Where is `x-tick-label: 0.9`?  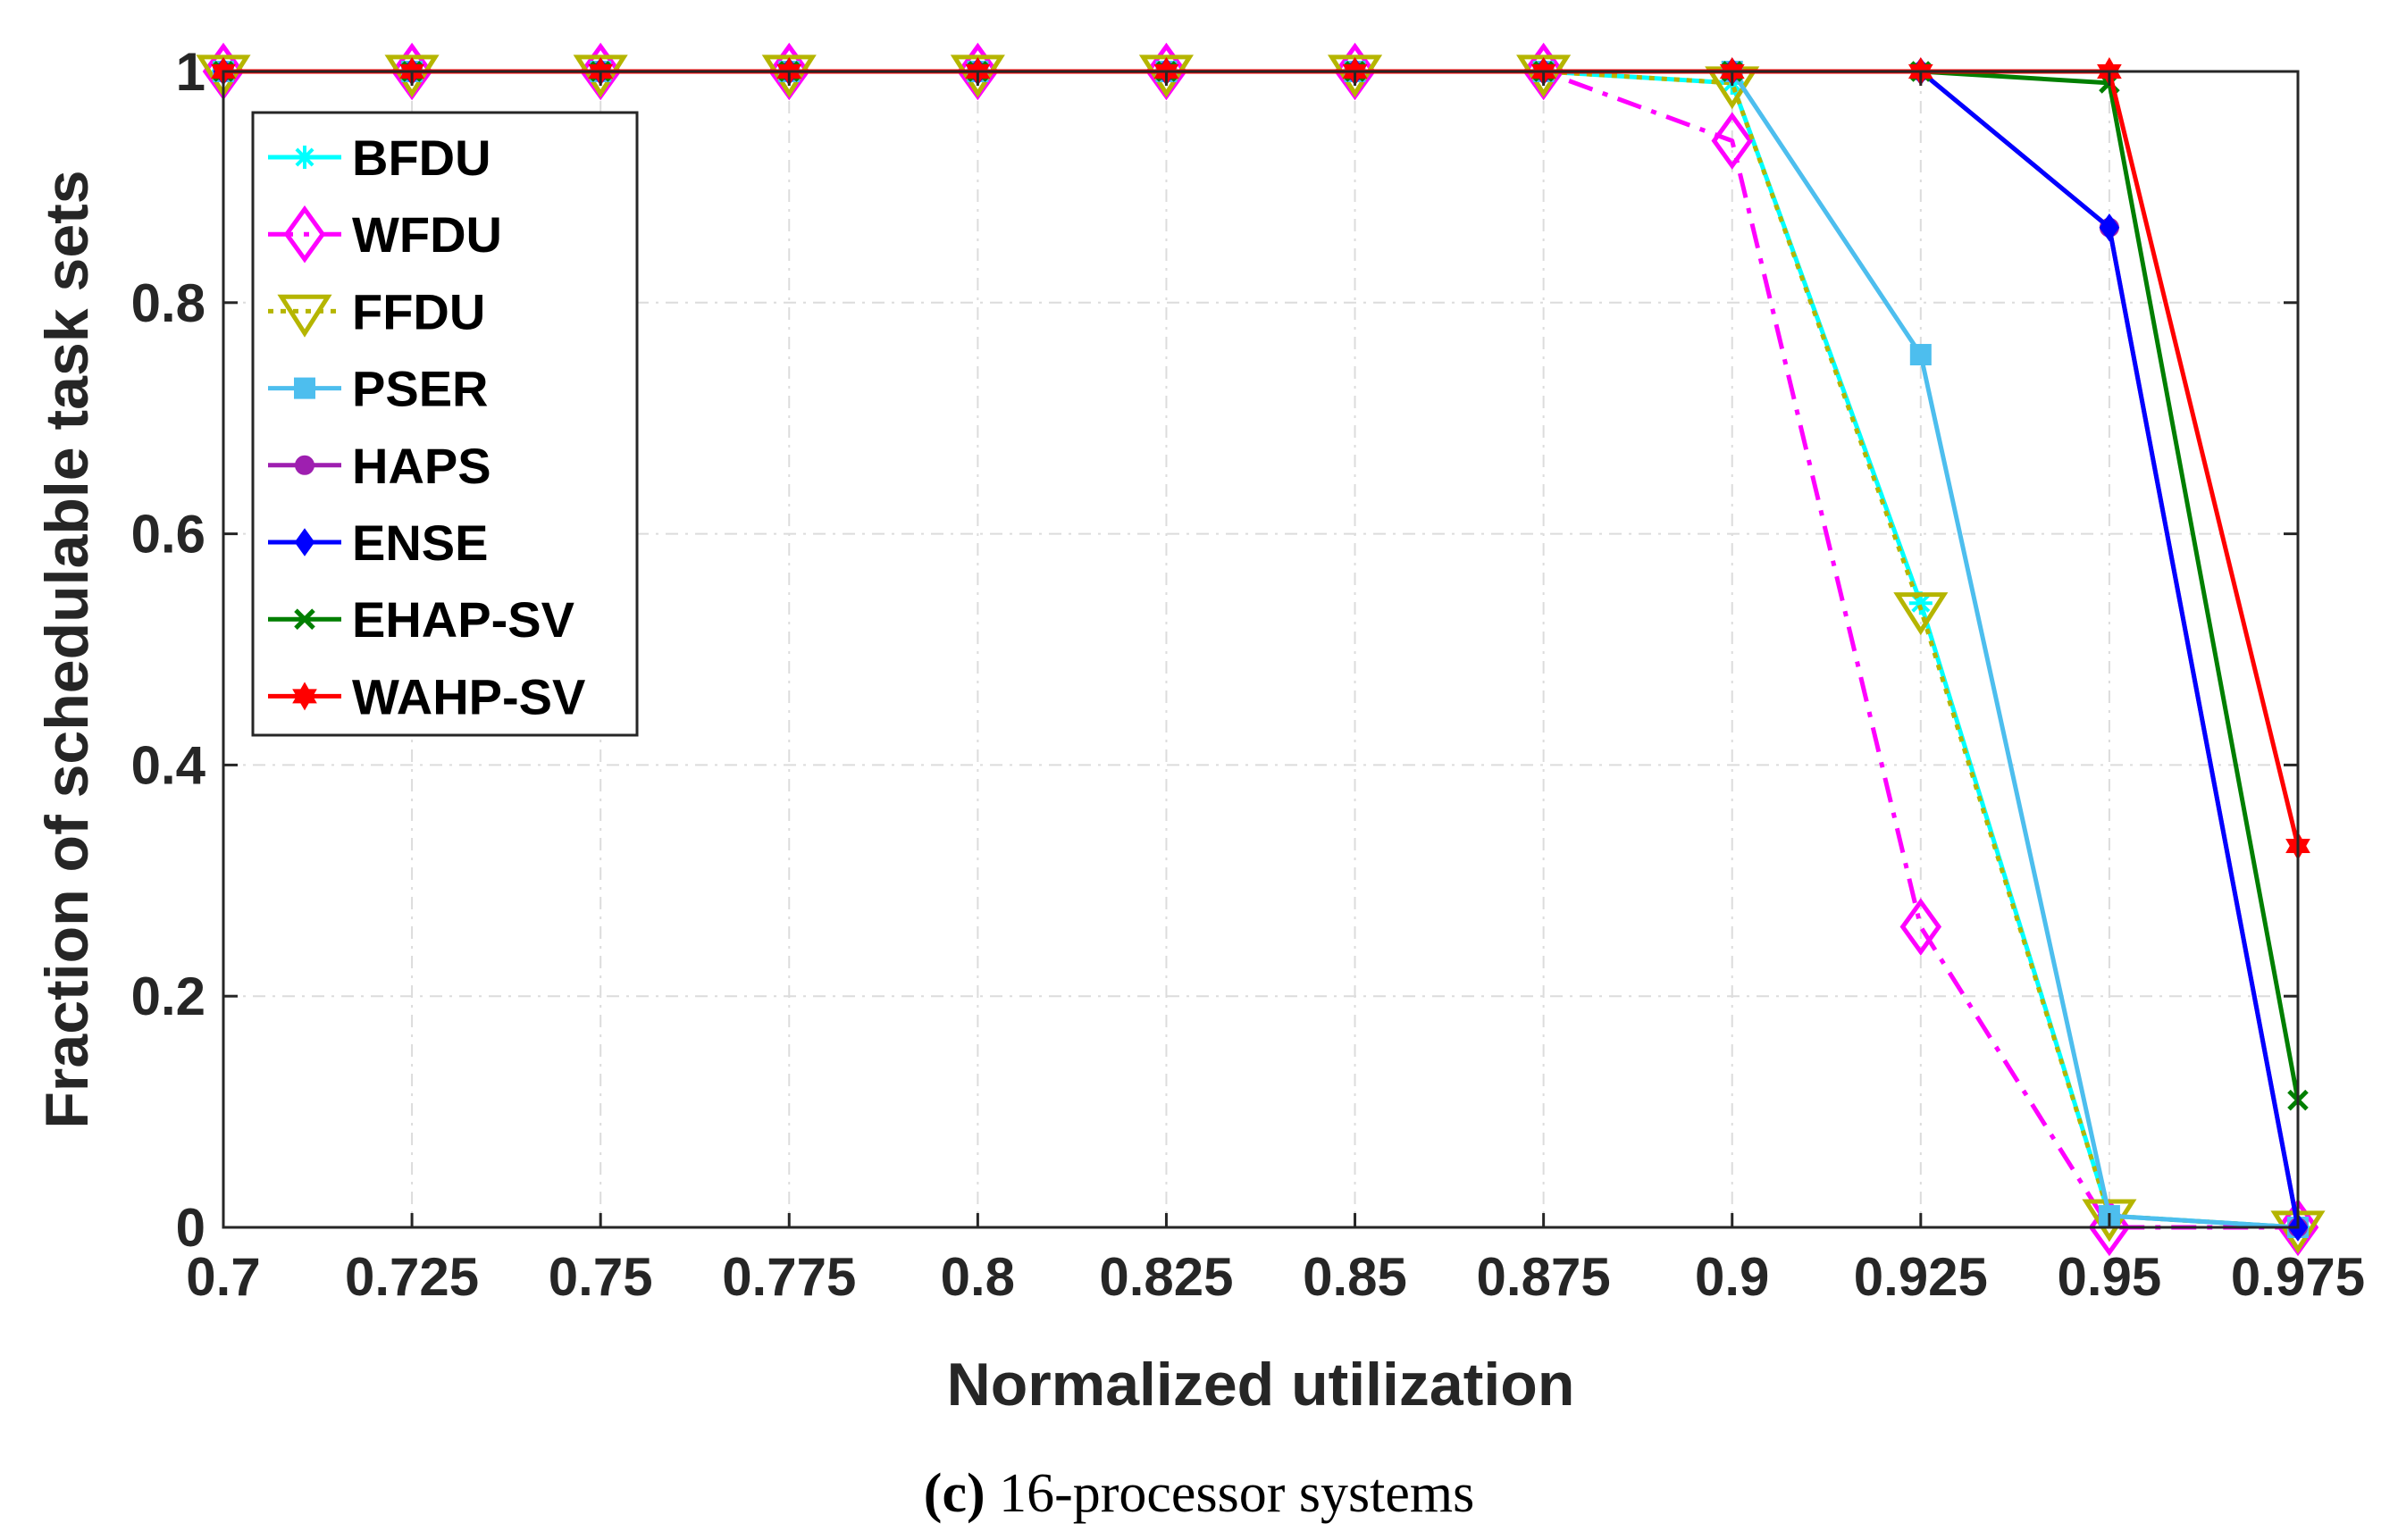
x-tick-label: 0.9 is located at coordinates (1732, 1277).